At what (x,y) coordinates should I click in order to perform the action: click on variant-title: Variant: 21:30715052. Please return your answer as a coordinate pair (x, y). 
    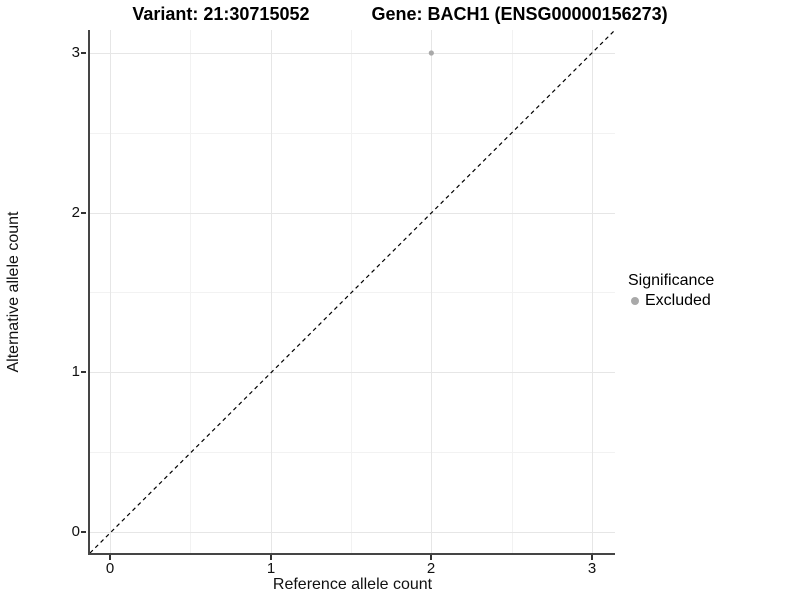
    Looking at the image, I should click on (221, 14).